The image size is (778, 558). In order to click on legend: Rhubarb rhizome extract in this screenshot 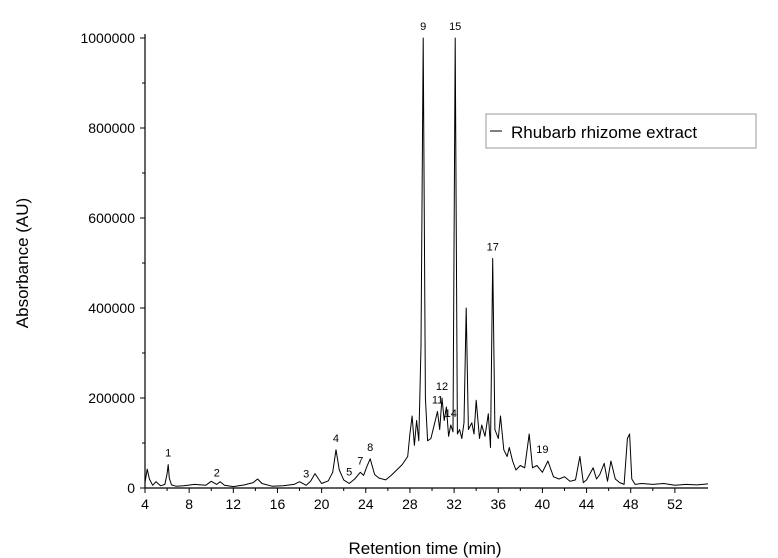, I will do `click(621, 131)`.